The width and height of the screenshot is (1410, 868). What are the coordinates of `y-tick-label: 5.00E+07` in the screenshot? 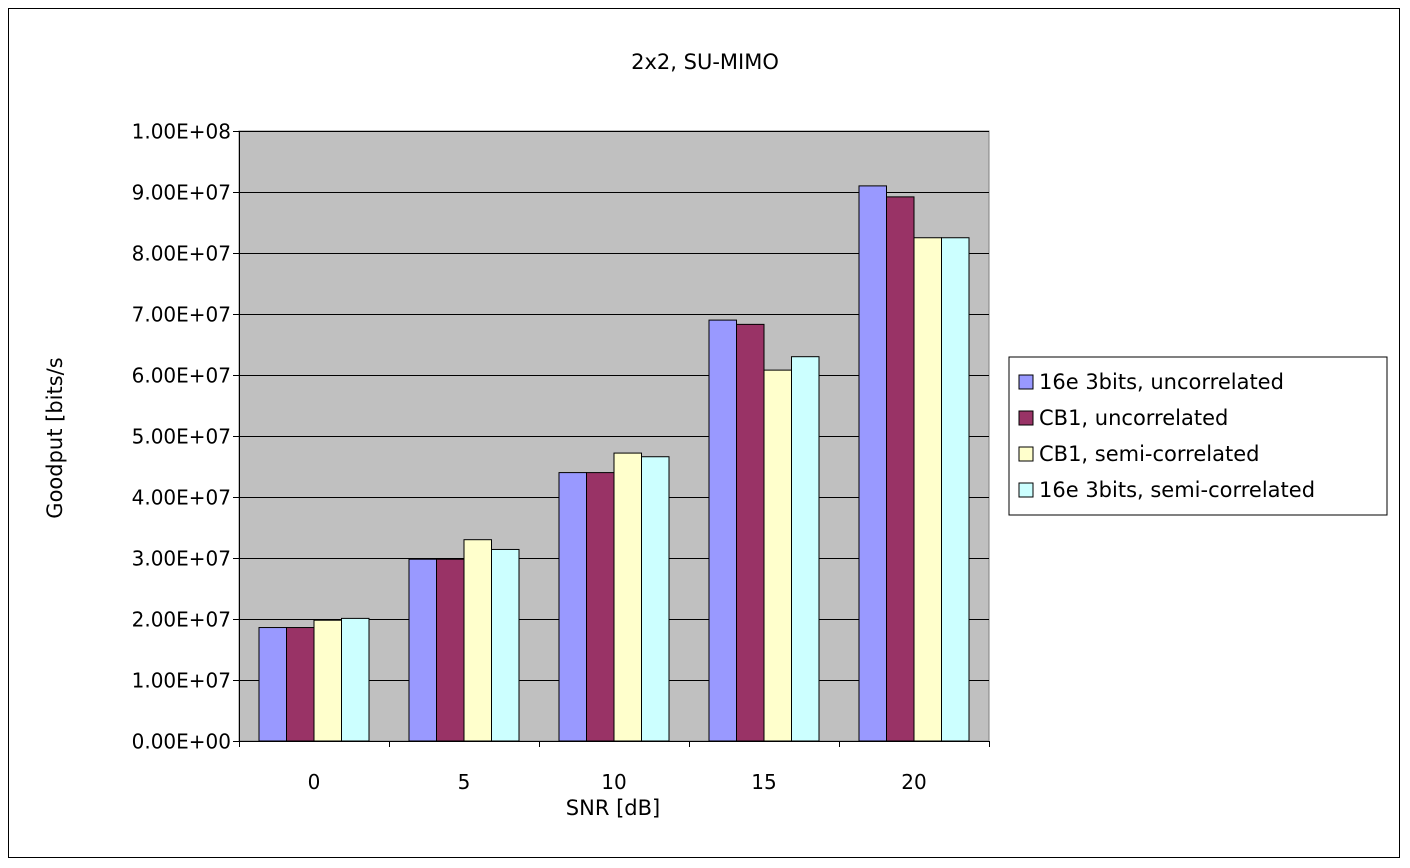 It's located at (181, 437).